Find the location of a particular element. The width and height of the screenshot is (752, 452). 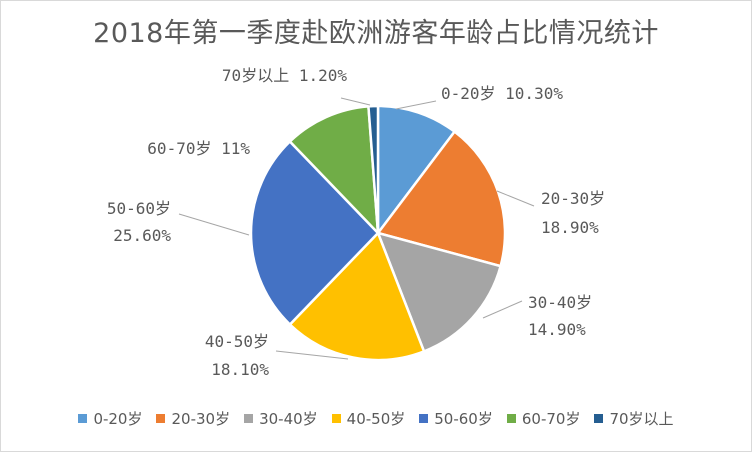

legend-item-5: 60-70岁 is located at coordinates (543, 418).